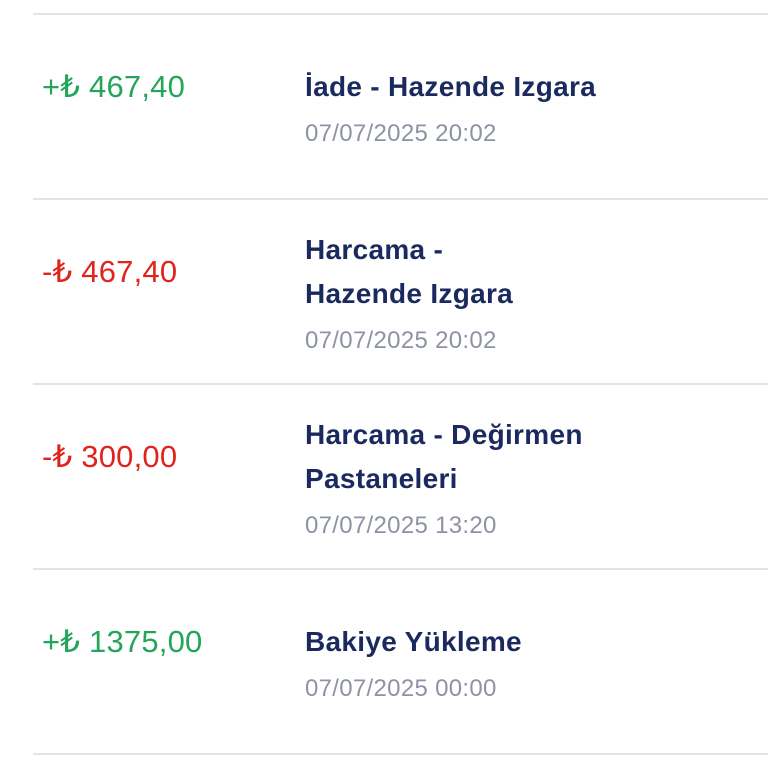 This screenshot has width=768, height=768. What do you see at coordinates (401, 688) in the screenshot?
I see `transaction-date: 07/07/2025 00:00` at bounding box center [401, 688].